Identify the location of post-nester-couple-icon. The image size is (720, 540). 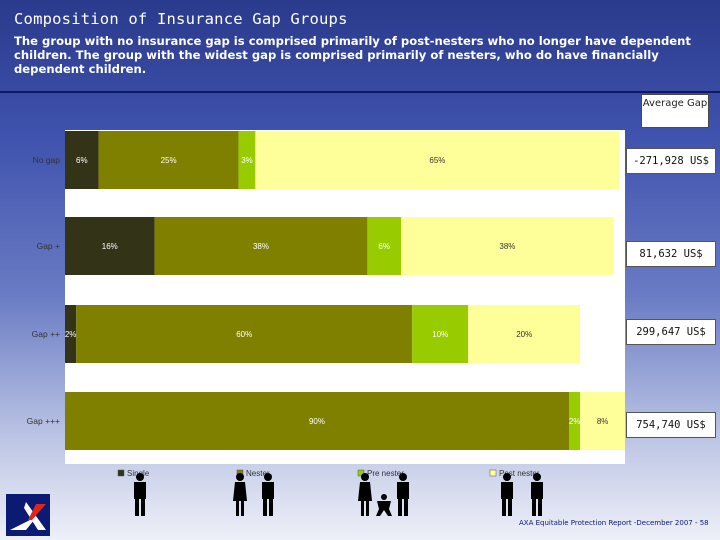
(522, 494).